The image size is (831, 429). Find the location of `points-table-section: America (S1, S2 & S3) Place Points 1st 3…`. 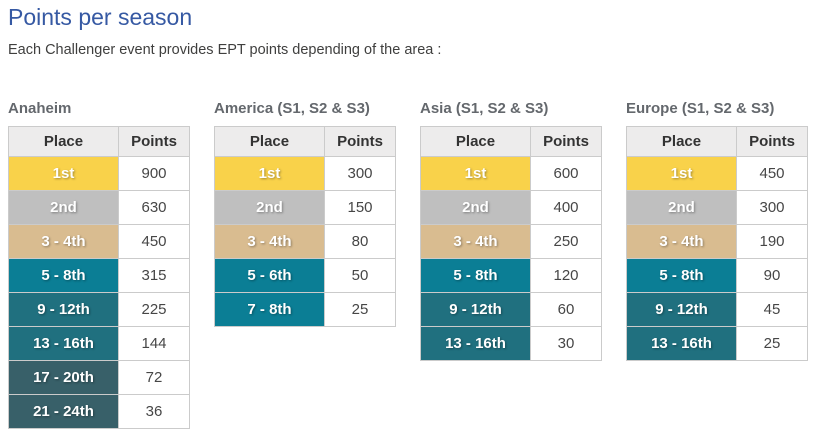

points-table-section: America (S1, S2 & S3) Place Points 1st 3… is located at coordinates (305, 213).